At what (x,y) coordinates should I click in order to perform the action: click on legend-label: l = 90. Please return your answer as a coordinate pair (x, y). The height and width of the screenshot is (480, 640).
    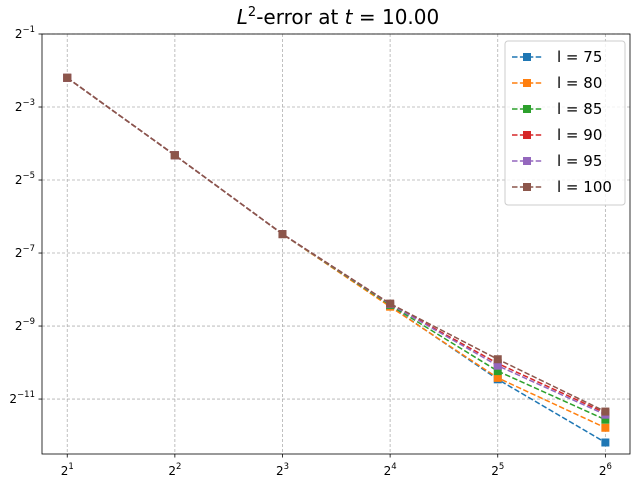
    Looking at the image, I should click on (579, 135).